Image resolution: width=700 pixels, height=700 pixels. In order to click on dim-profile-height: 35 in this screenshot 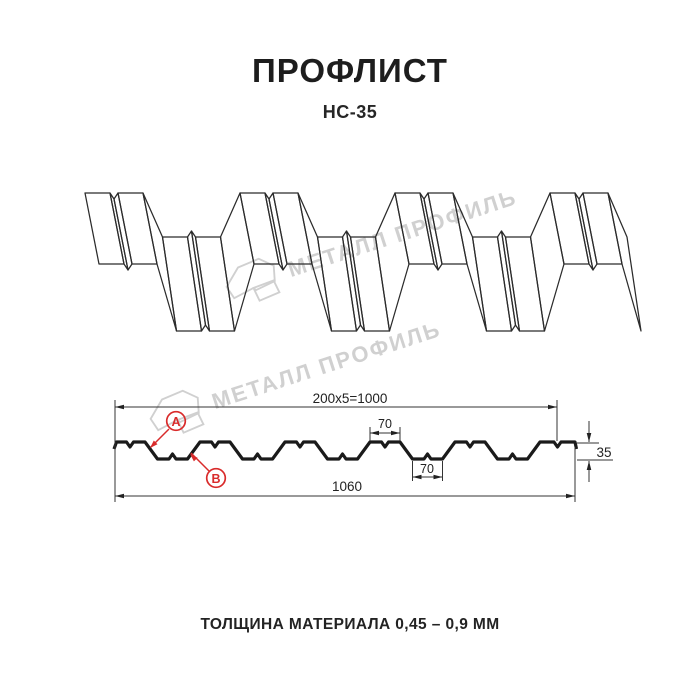, I will do `click(603, 452)`.